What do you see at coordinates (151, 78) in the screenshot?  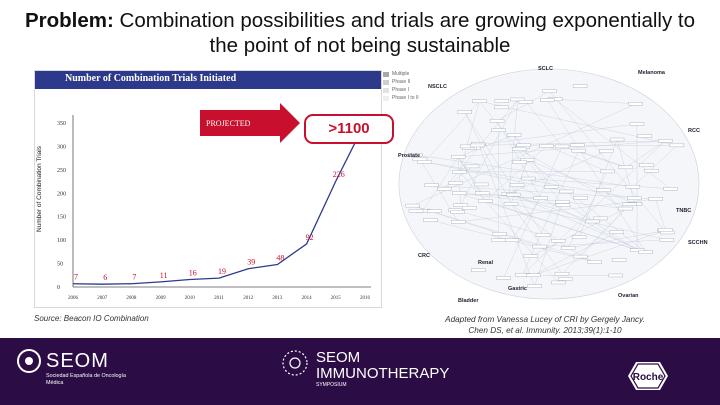 I see `chart-title: Number of Combination Trials Initiated` at bounding box center [151, 78].